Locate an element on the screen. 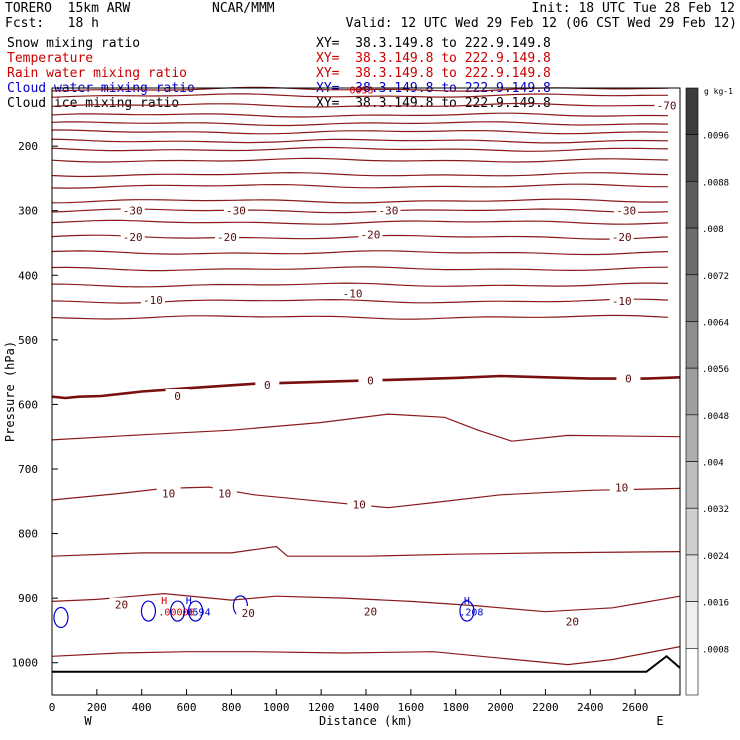  field-label-cloud-ice: Cloud ice mixing ratio is located at coordinates (93, 103).